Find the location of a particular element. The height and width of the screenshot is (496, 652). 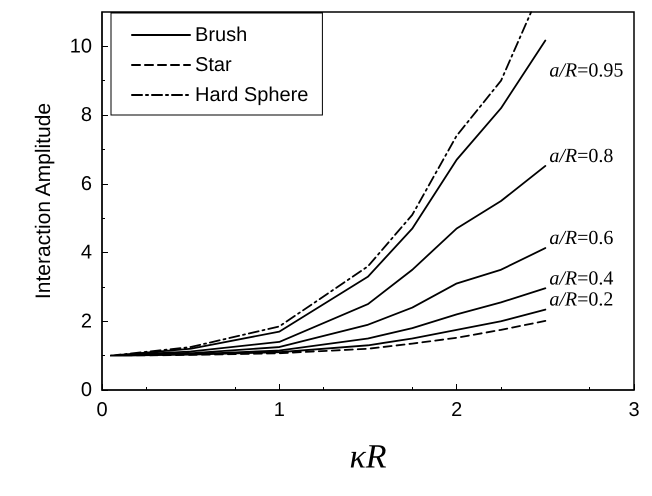

annotation: a/R=0.6 is located at coordinates (581, 238).